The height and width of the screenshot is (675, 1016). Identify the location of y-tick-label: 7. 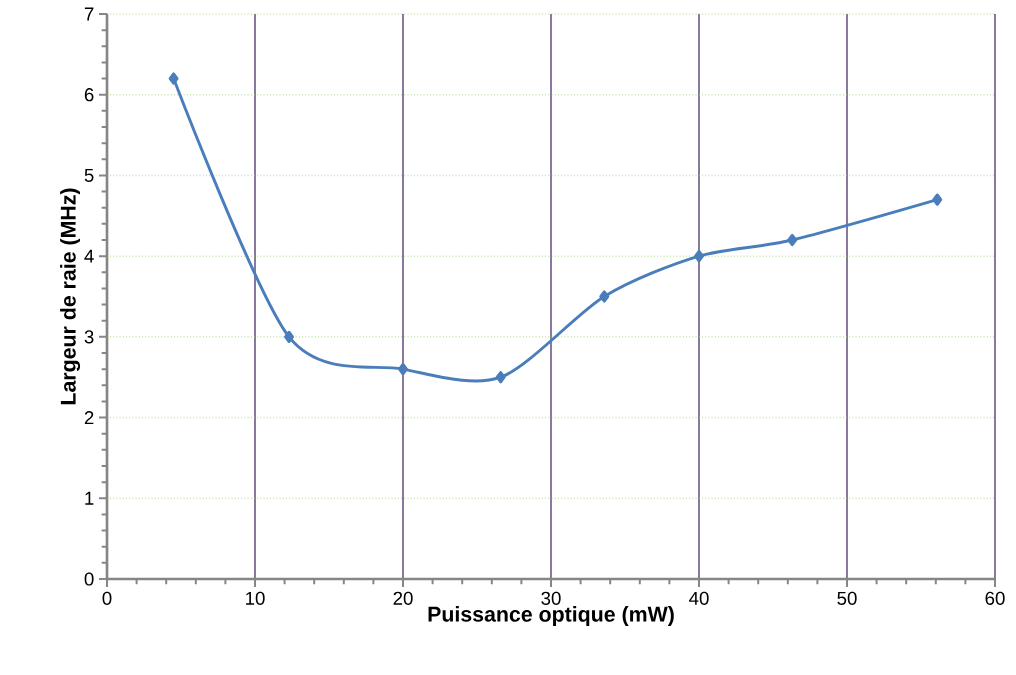
(89, 14).